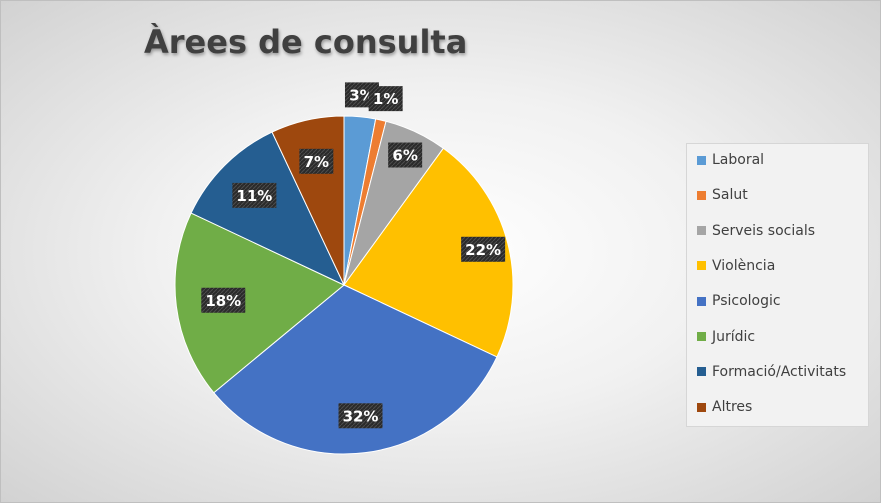  I want to click on pie-slice-psicologic, so click(355, 369).